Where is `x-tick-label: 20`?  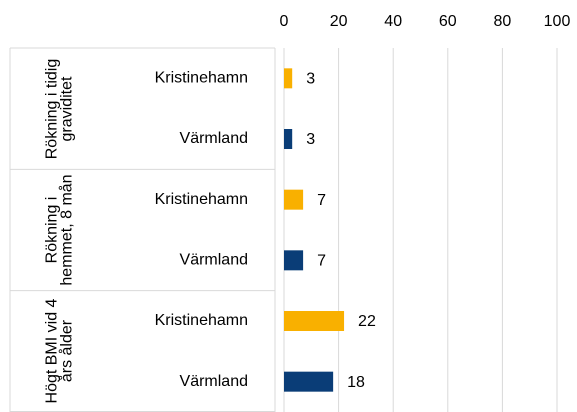 x-tick-label: 20 is located at coordinates (339, 21).